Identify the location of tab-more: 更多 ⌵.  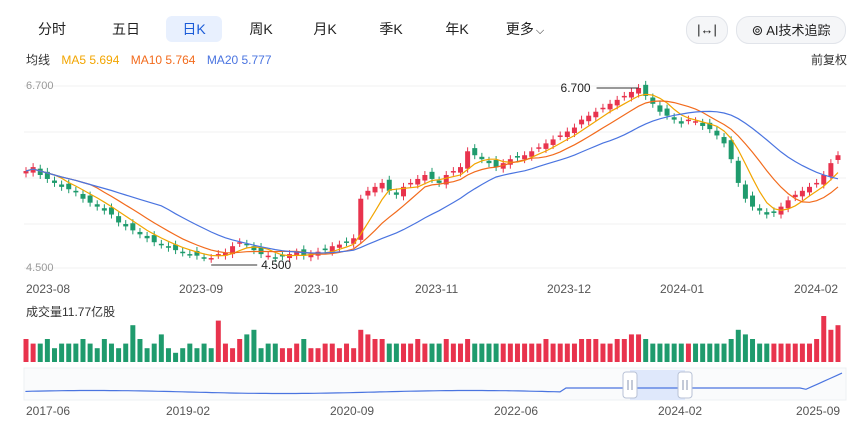
(525, 29).